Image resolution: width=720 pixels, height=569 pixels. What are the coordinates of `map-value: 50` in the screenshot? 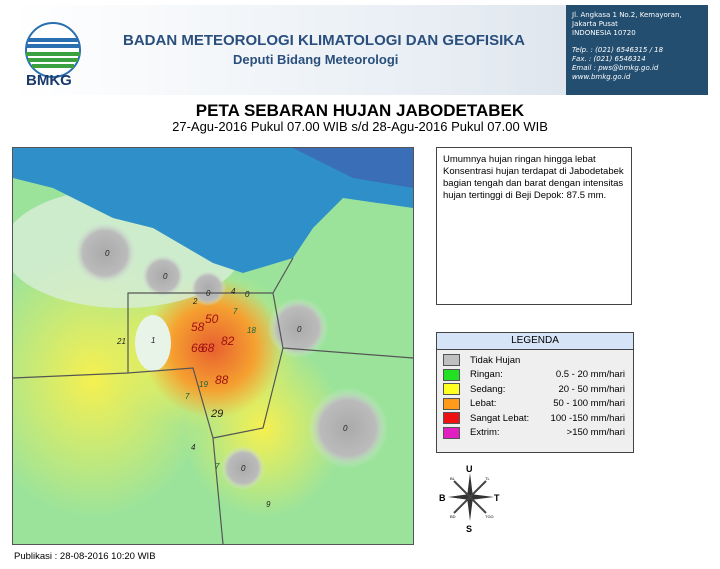 It's located at (212, 319).